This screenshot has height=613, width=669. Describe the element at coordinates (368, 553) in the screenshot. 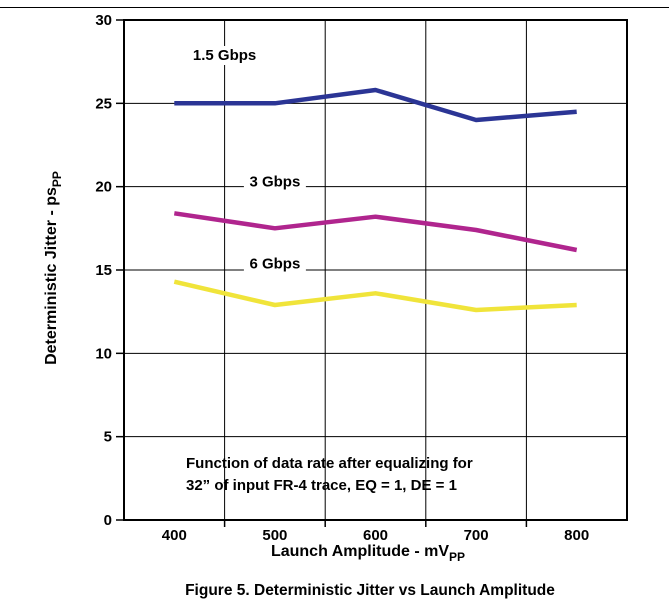

I see `x-axis-title: Launch Amplitude - mVPP` at that location.